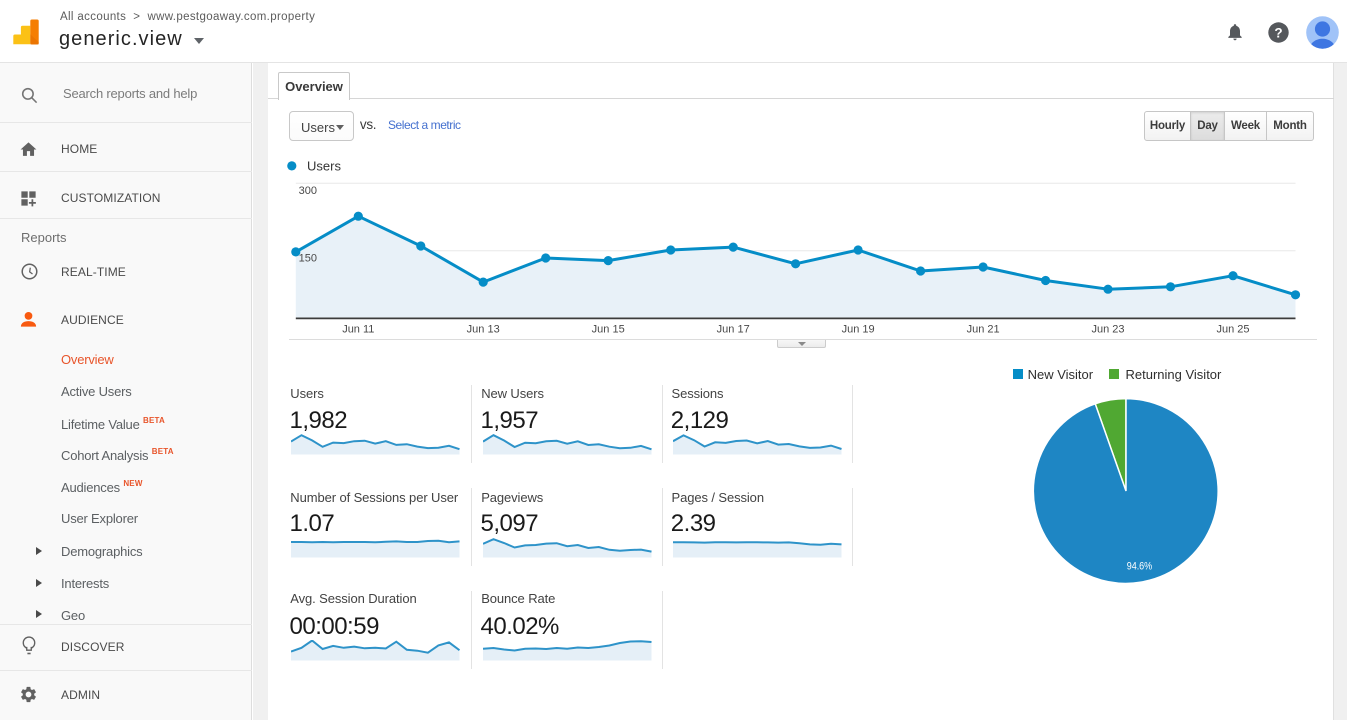 Image resolution: width=1347 pixels, height=720 pixels. I want to click on svg-text: Jun 17, so click(733, 330).